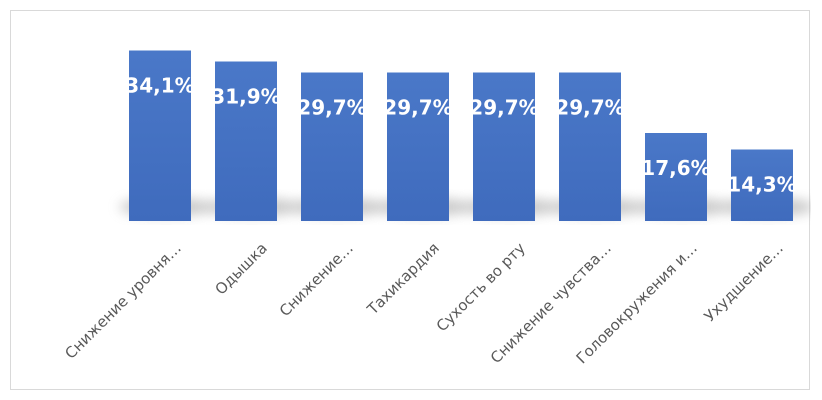  What do you see at coordinates (481, 287) in the screenshot?
I see `category-label: Сухость во рту` at bounding box center [481, 287].